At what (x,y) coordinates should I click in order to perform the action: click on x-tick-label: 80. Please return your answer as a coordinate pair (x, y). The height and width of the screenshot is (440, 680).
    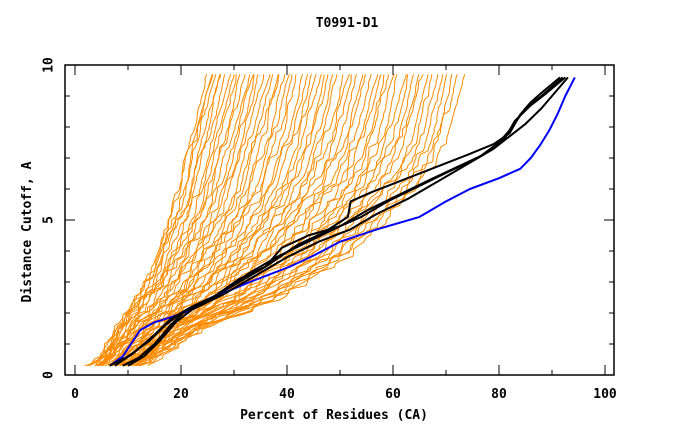
    Looking at the image, I should click on (499, 394).